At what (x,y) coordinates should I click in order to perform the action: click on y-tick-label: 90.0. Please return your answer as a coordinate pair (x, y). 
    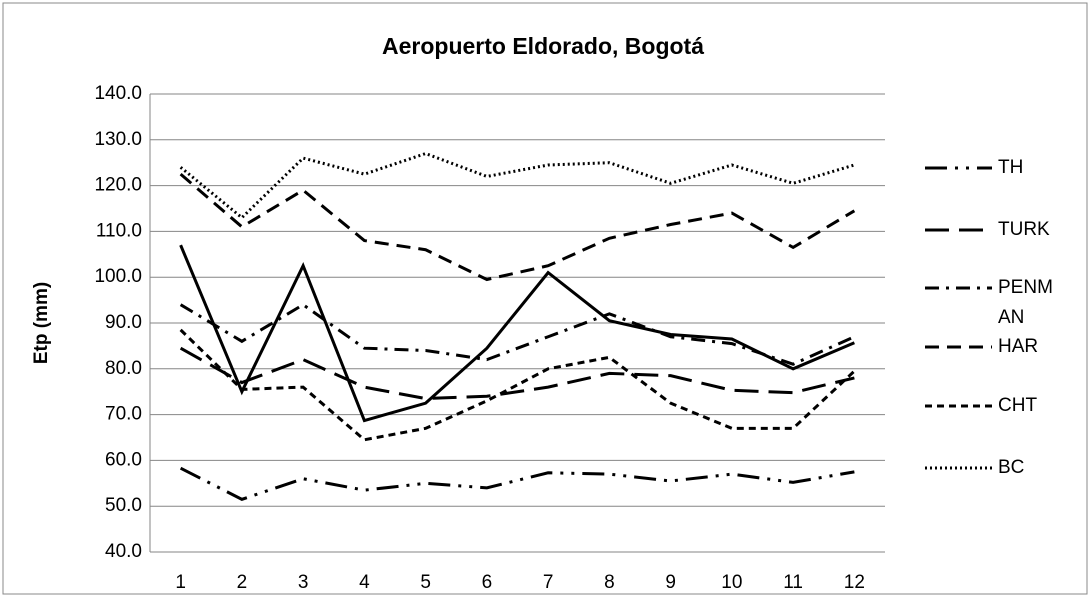
    Looking at the image, I should click on (123, 322).